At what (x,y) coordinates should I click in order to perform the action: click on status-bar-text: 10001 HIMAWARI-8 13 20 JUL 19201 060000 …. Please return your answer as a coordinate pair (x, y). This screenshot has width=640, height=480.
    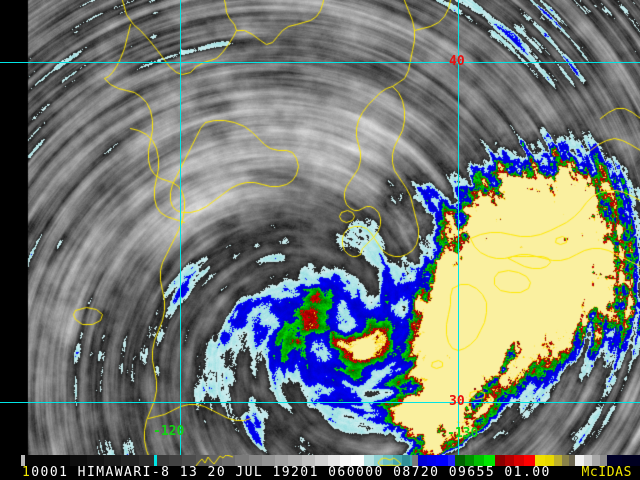
    Looking at the image, I should click on (286, 473).